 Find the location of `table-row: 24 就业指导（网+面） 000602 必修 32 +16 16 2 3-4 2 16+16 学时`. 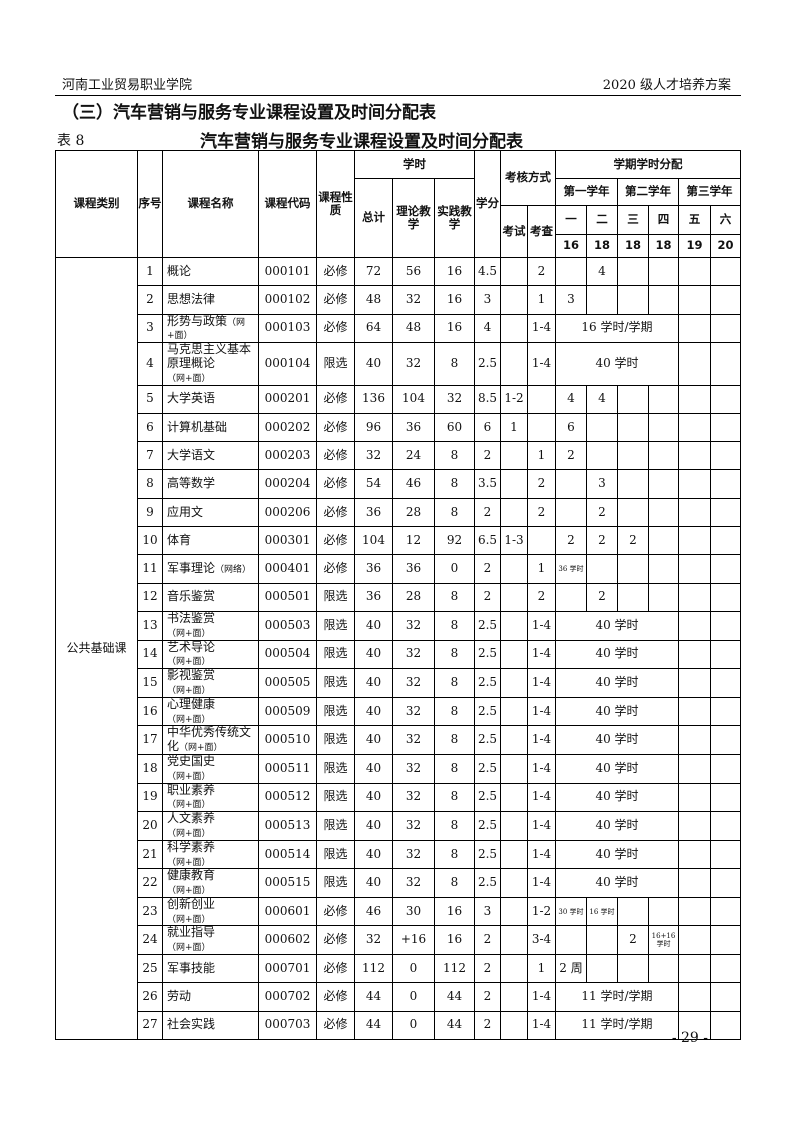

table-row: 24 就业指导（网+面） 000602 必修 32 +16 16 2 3-4 2 16+16 学时 is located at coordinates (399, 940).